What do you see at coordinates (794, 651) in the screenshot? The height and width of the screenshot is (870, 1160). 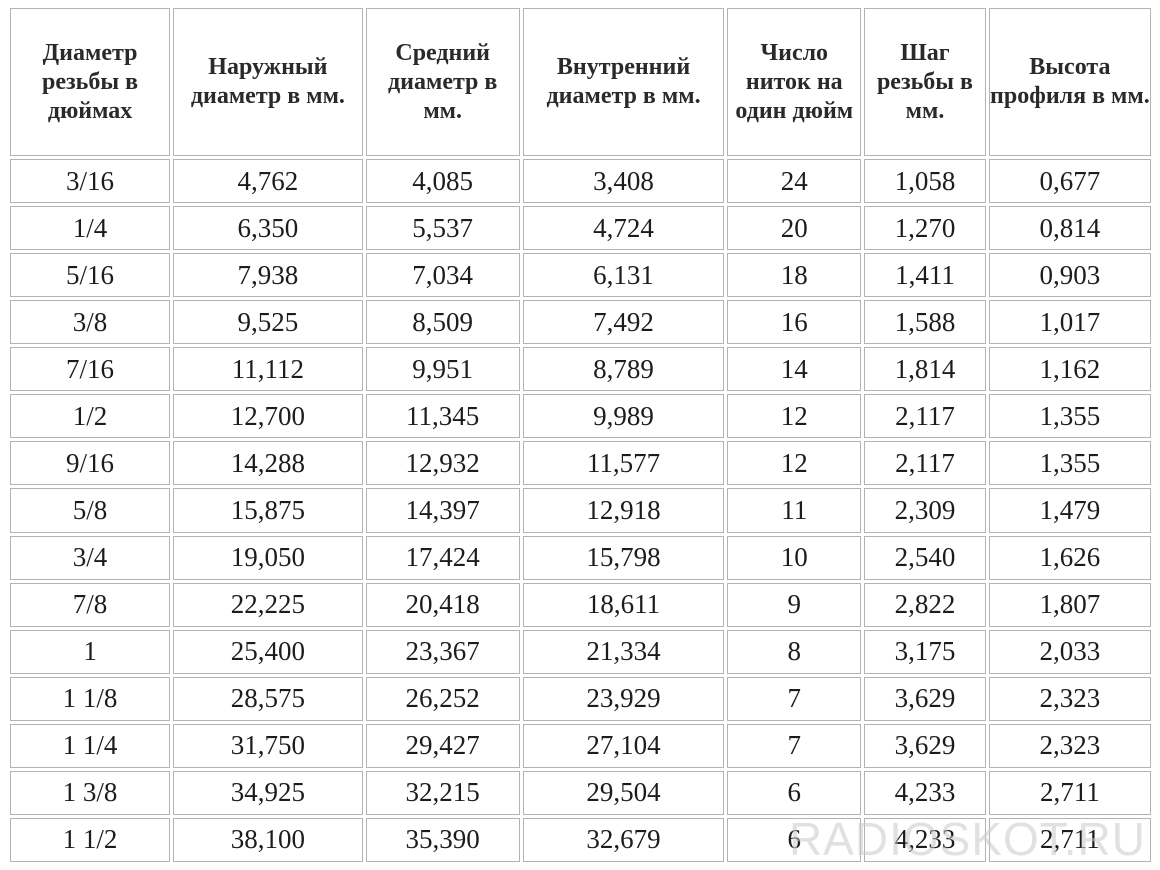 I see `cell-threads-per-inch: 8` at bounding box center [794, 651].